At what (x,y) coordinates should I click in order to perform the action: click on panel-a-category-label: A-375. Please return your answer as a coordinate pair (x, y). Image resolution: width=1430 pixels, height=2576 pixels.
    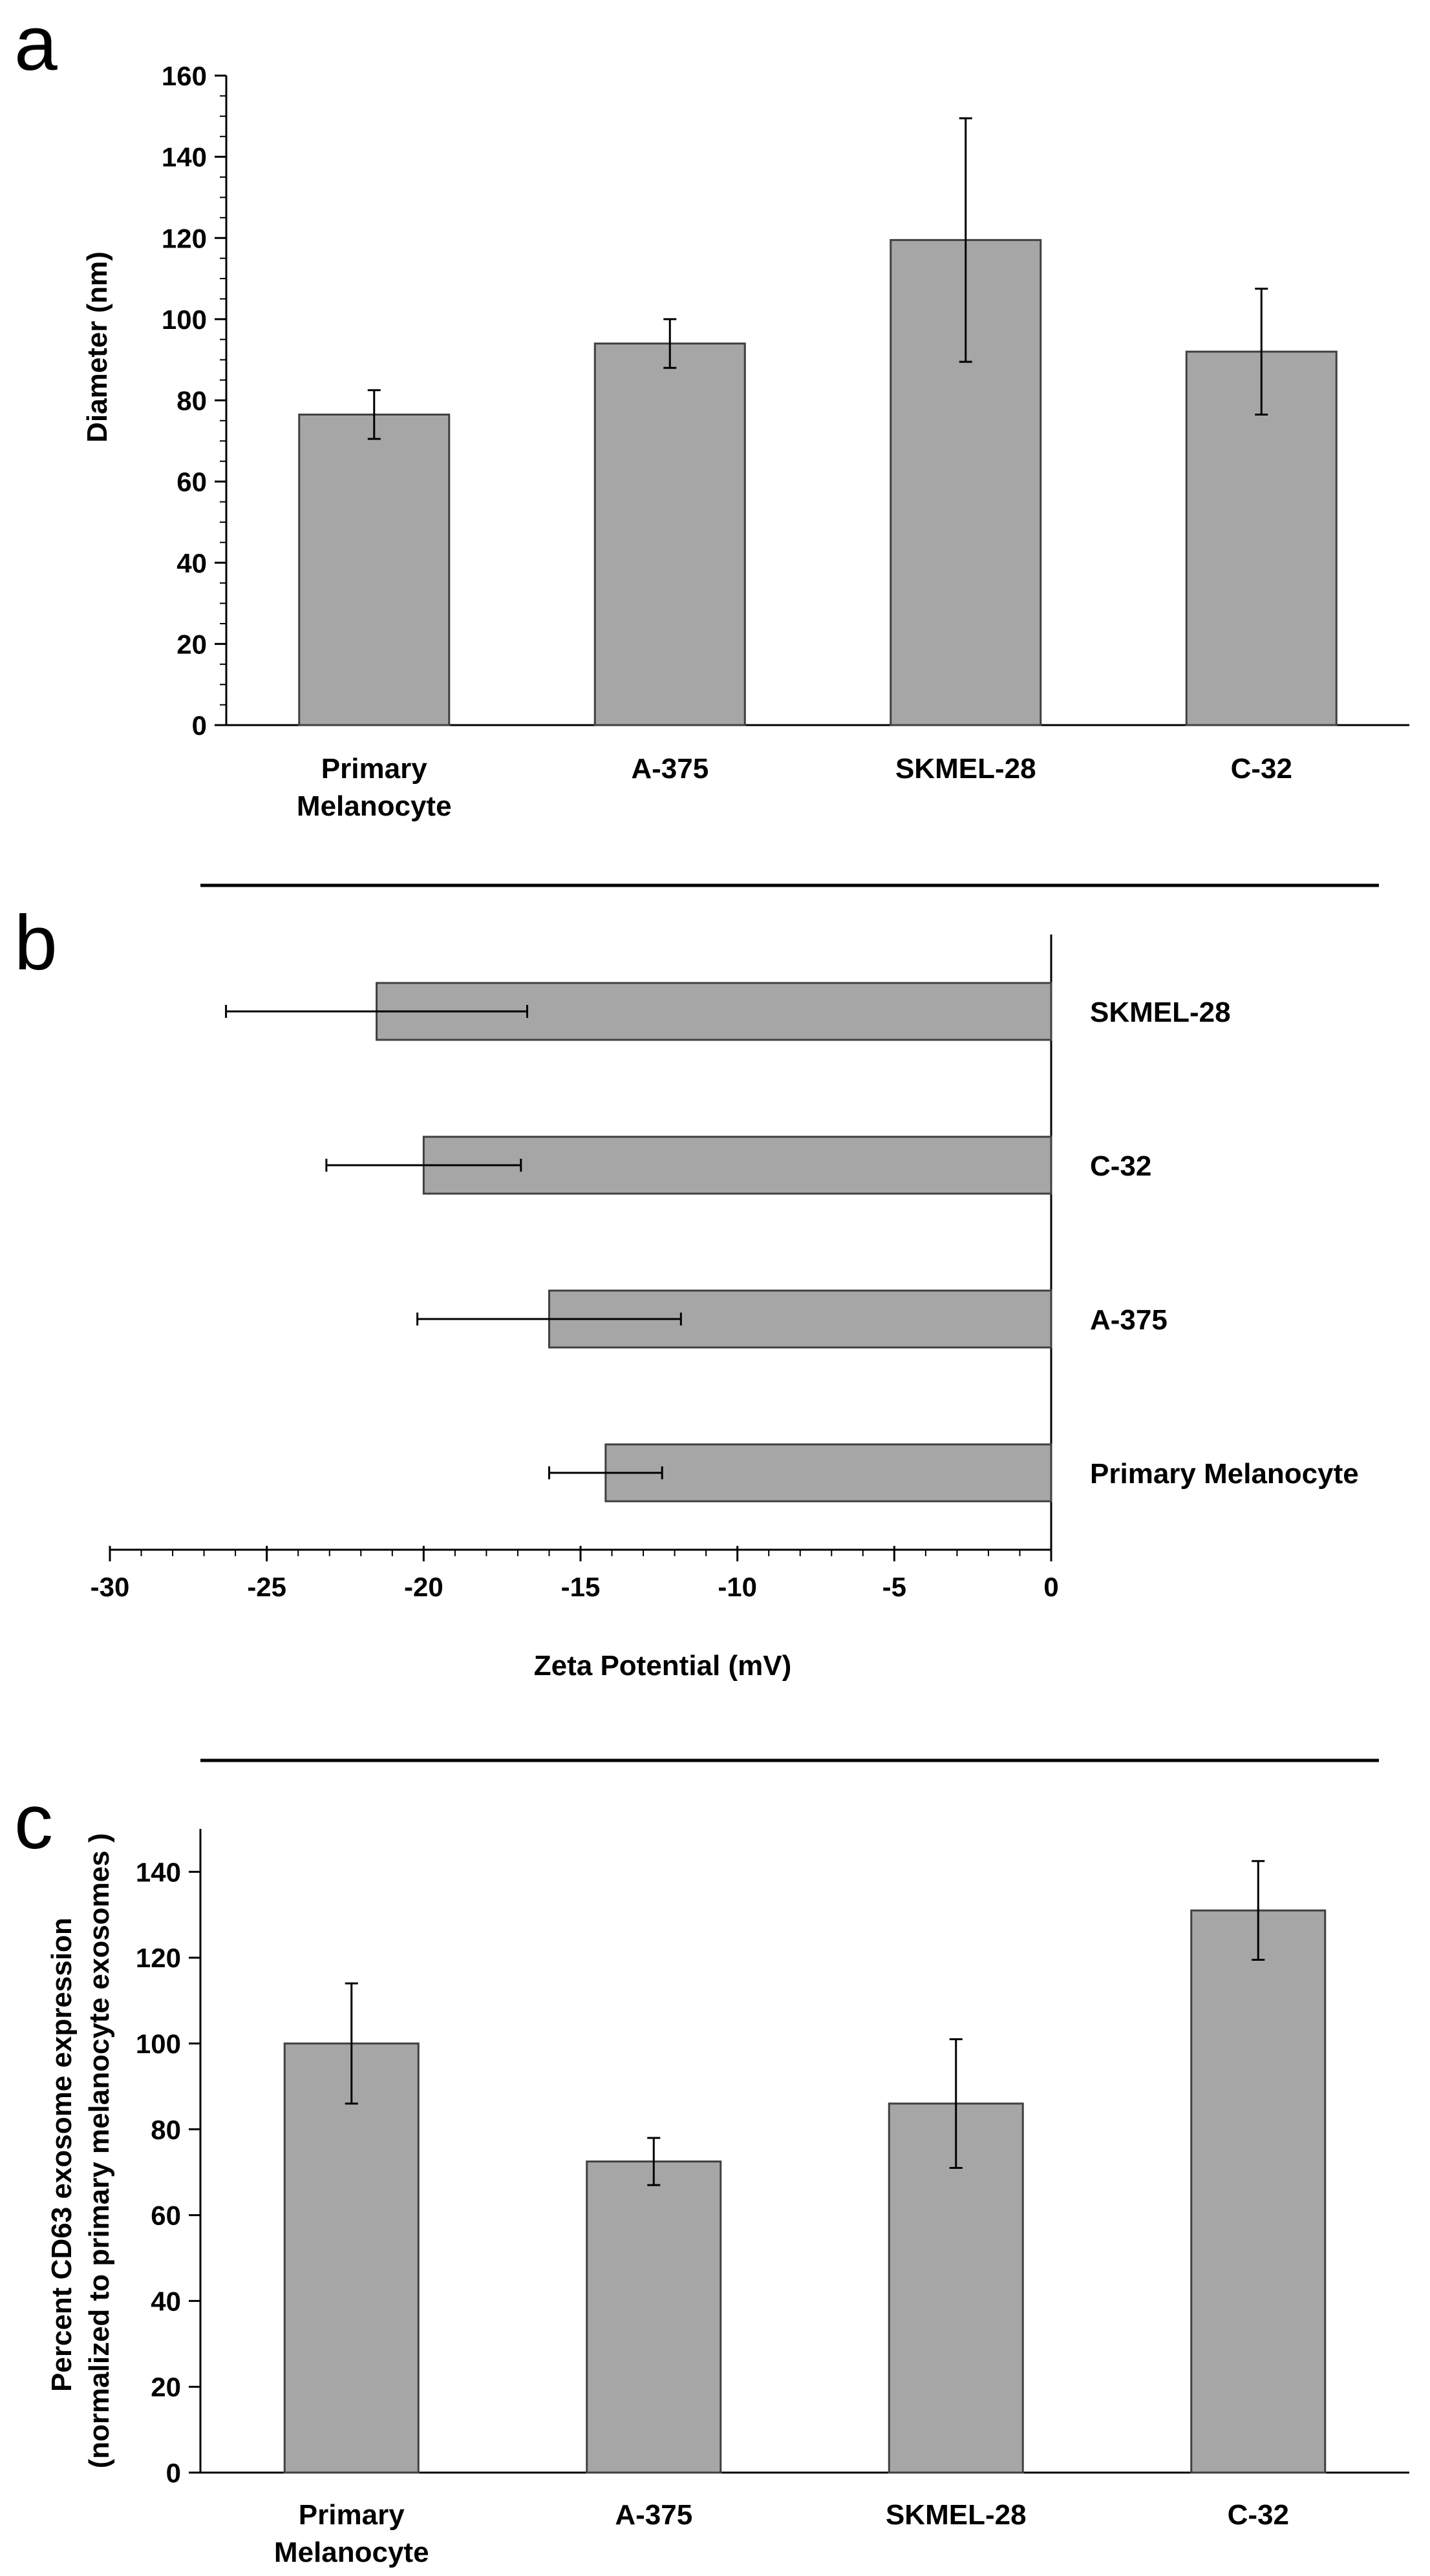
    Looking at the image, I should click on (670, 769).